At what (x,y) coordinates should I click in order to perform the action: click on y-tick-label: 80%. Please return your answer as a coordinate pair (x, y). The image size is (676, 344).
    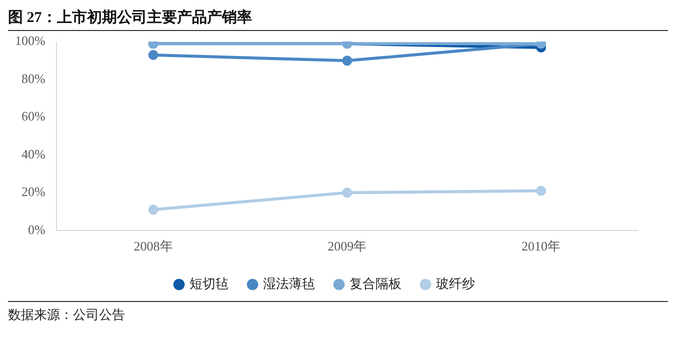
    Looking at the image, I should click on (33, 78).